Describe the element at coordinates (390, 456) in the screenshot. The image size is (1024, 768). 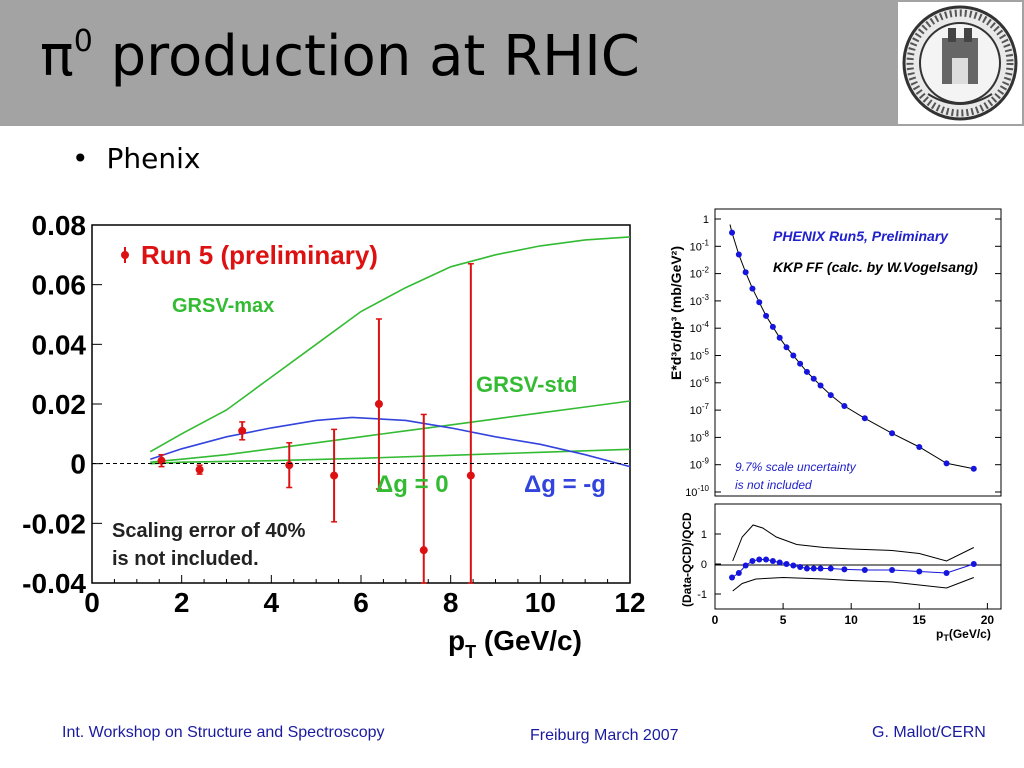
I see `dg-zero-curve` at that location.